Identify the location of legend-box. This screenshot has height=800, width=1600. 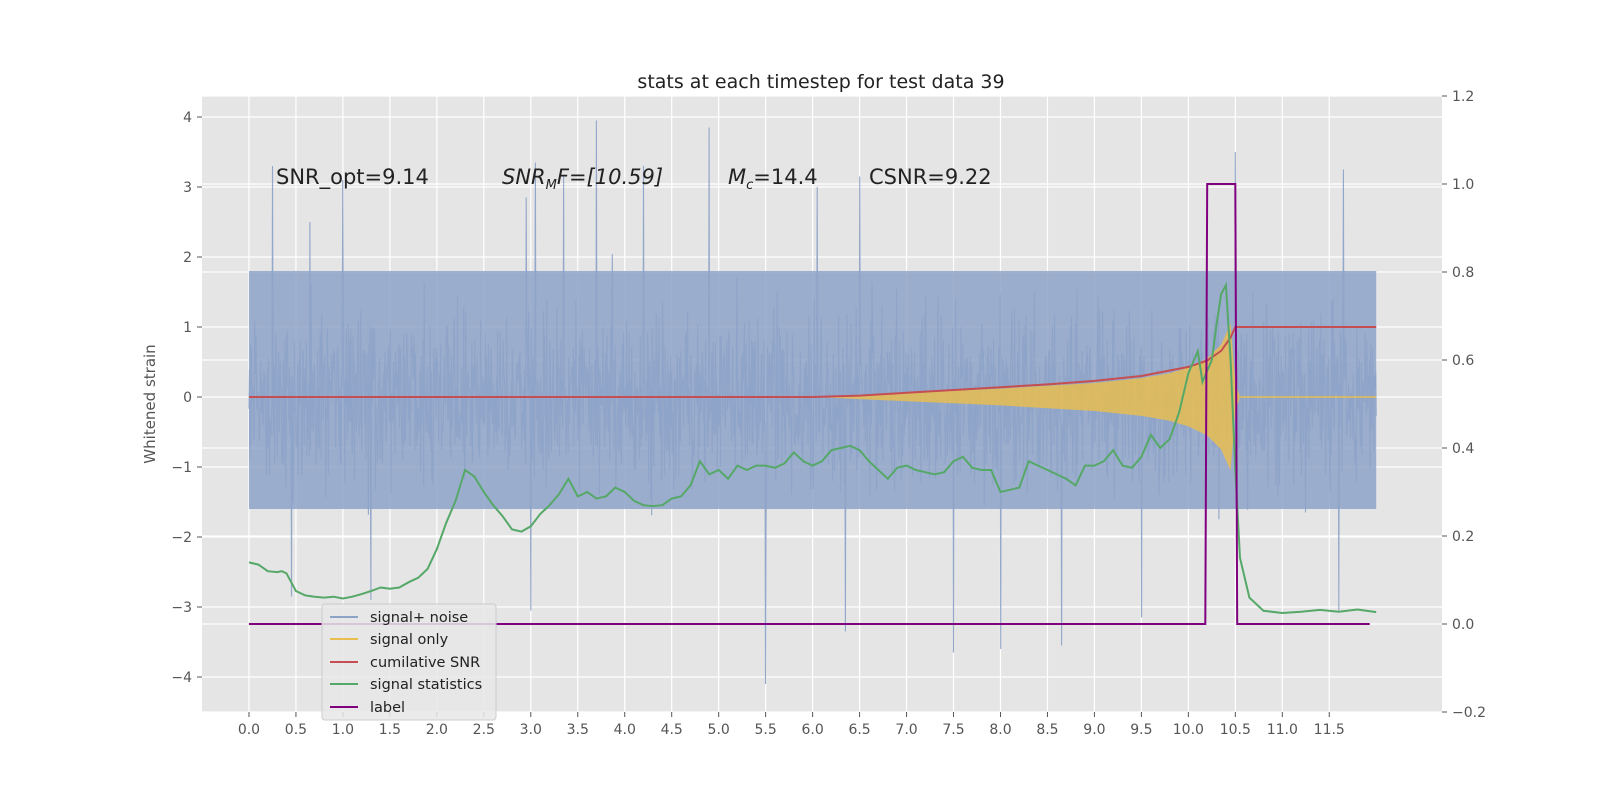
(409, 662).